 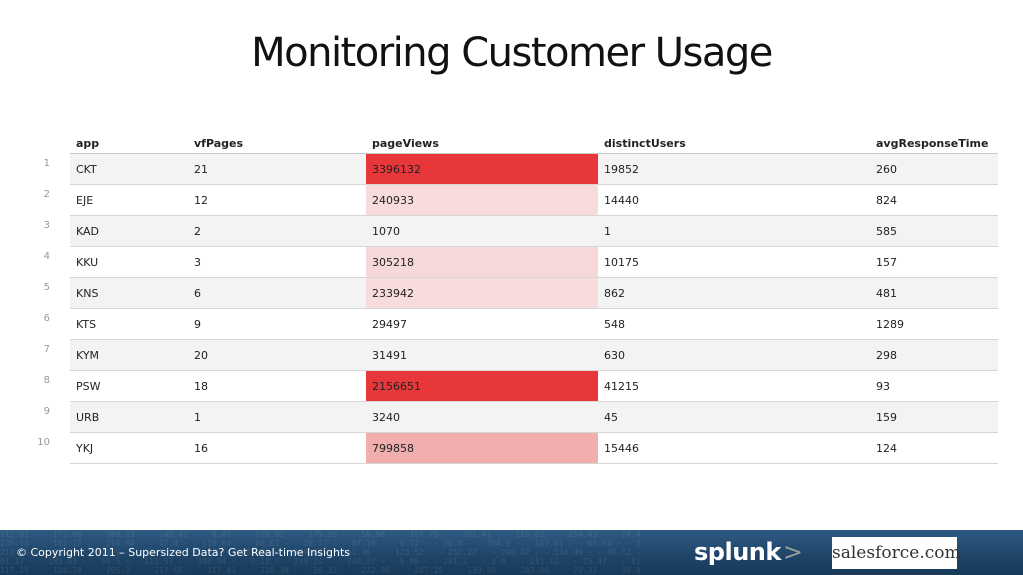 What do you see at coordinates (734, 262) in the screenshot?
I see `cell-distinctusers: 10175` at bounding box center [734, 262].